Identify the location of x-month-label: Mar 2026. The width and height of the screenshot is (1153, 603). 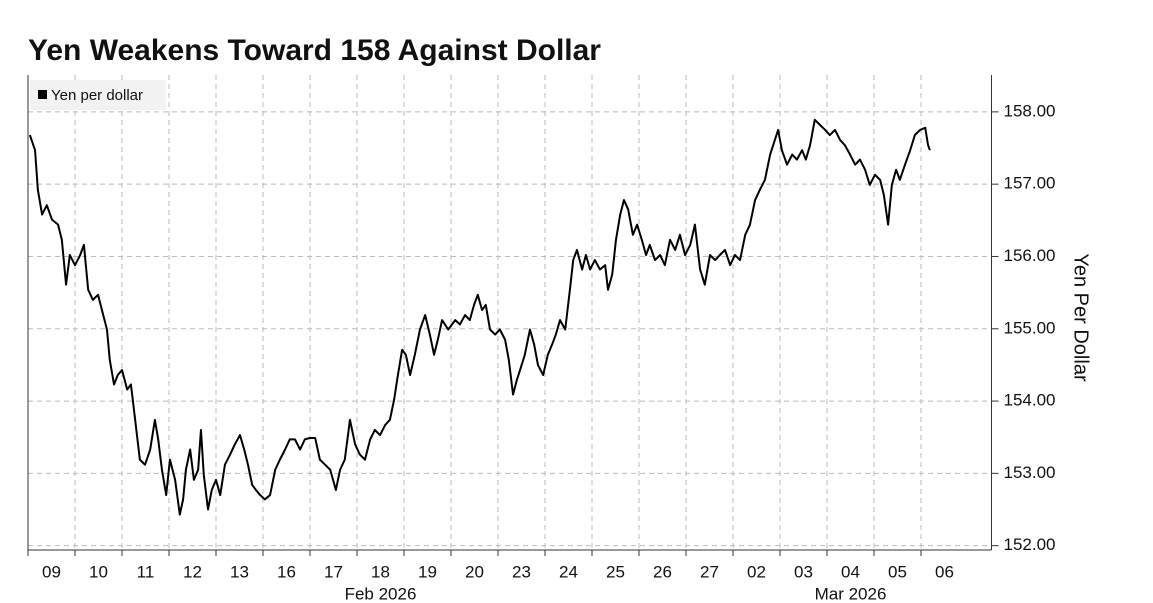
(851, 593).